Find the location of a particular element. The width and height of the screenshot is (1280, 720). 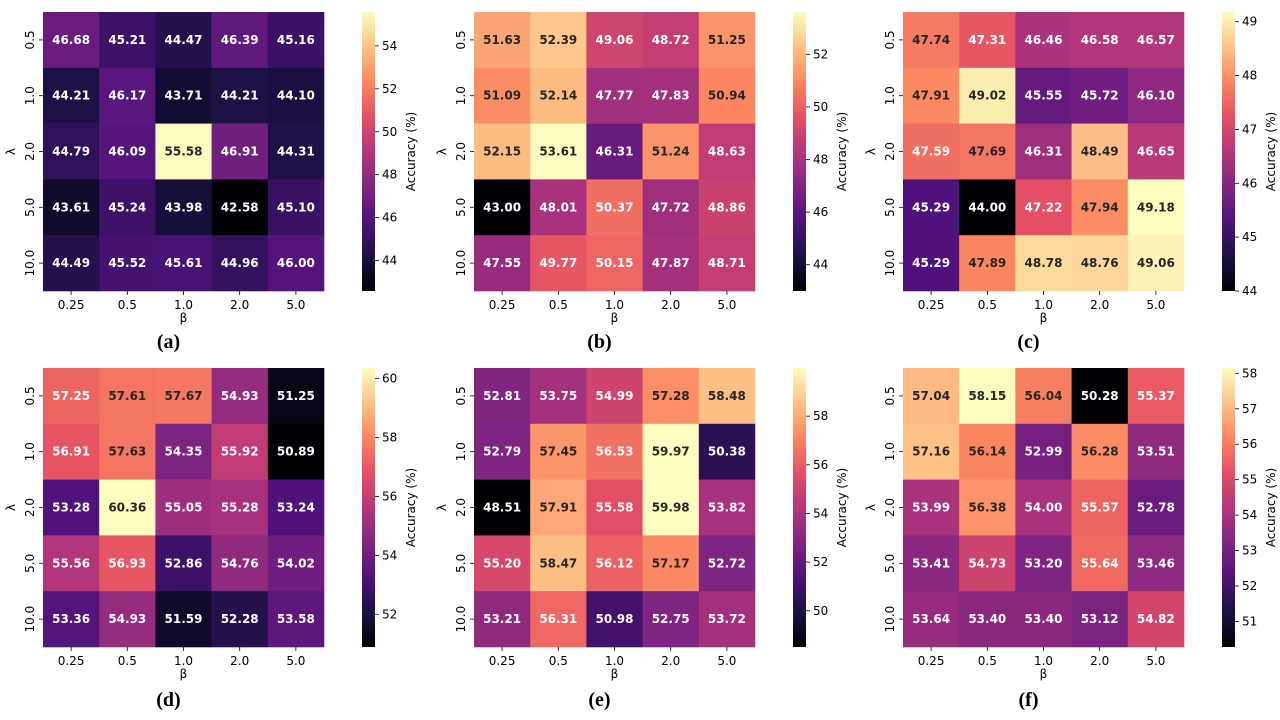

colorbar-tick-label: 54 is located at coordinates (389, 555).